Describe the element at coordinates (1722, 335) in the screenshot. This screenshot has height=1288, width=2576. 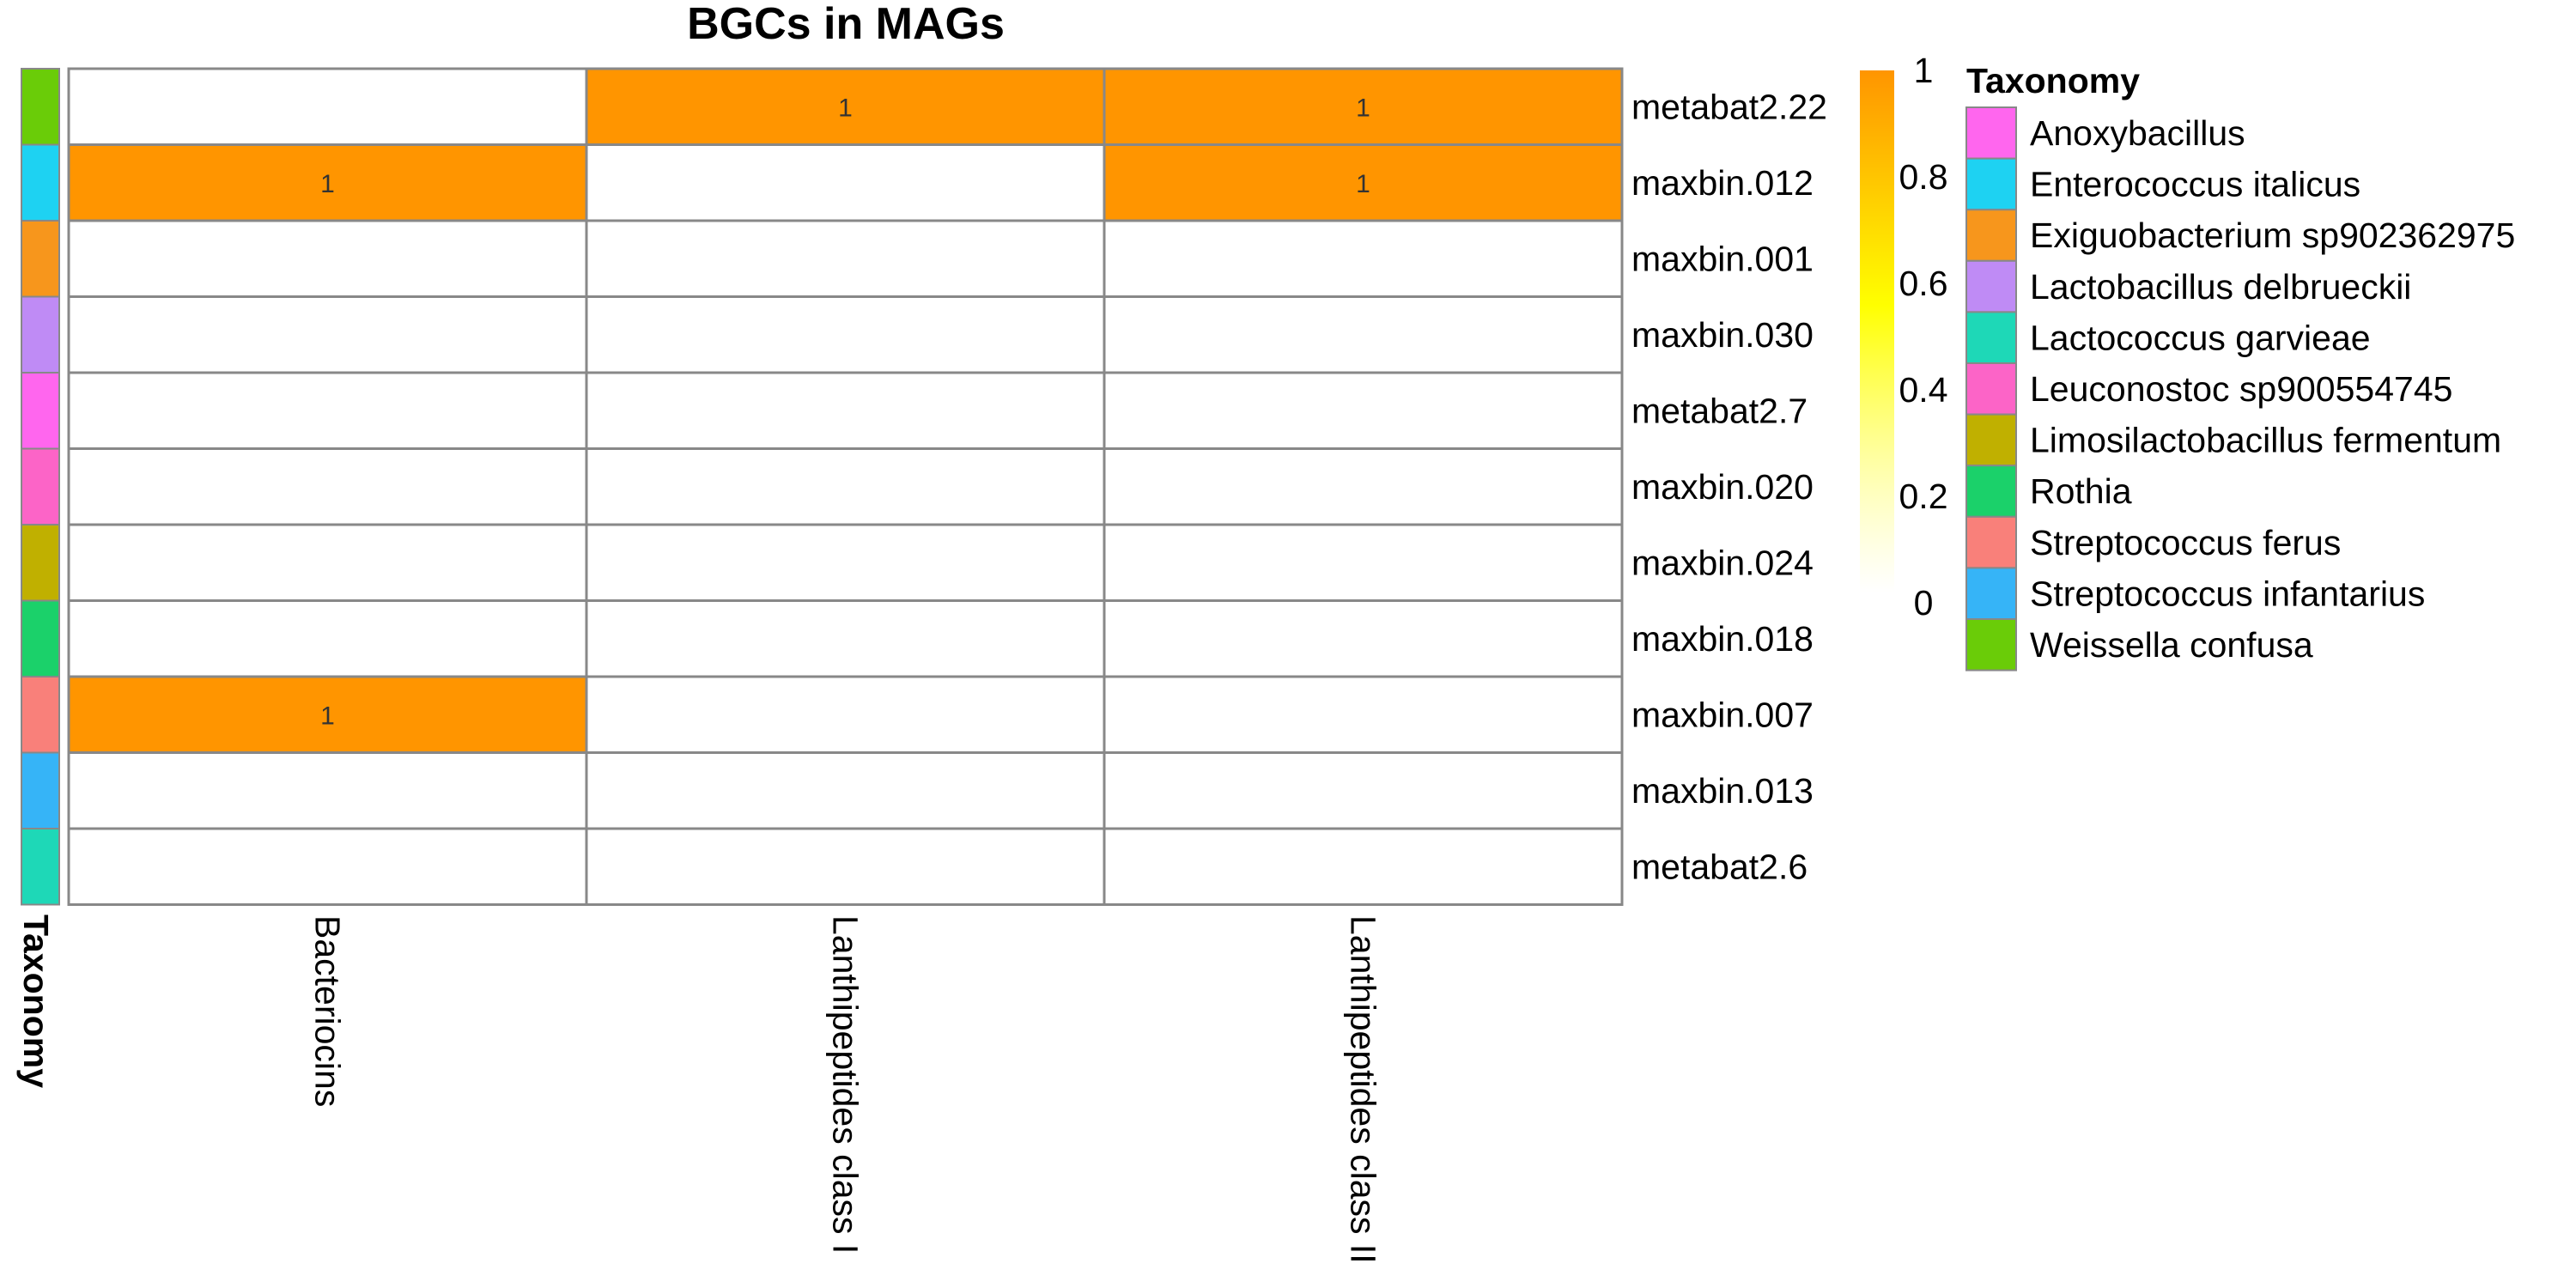
I see `row-label: maxbin.030` at that location.